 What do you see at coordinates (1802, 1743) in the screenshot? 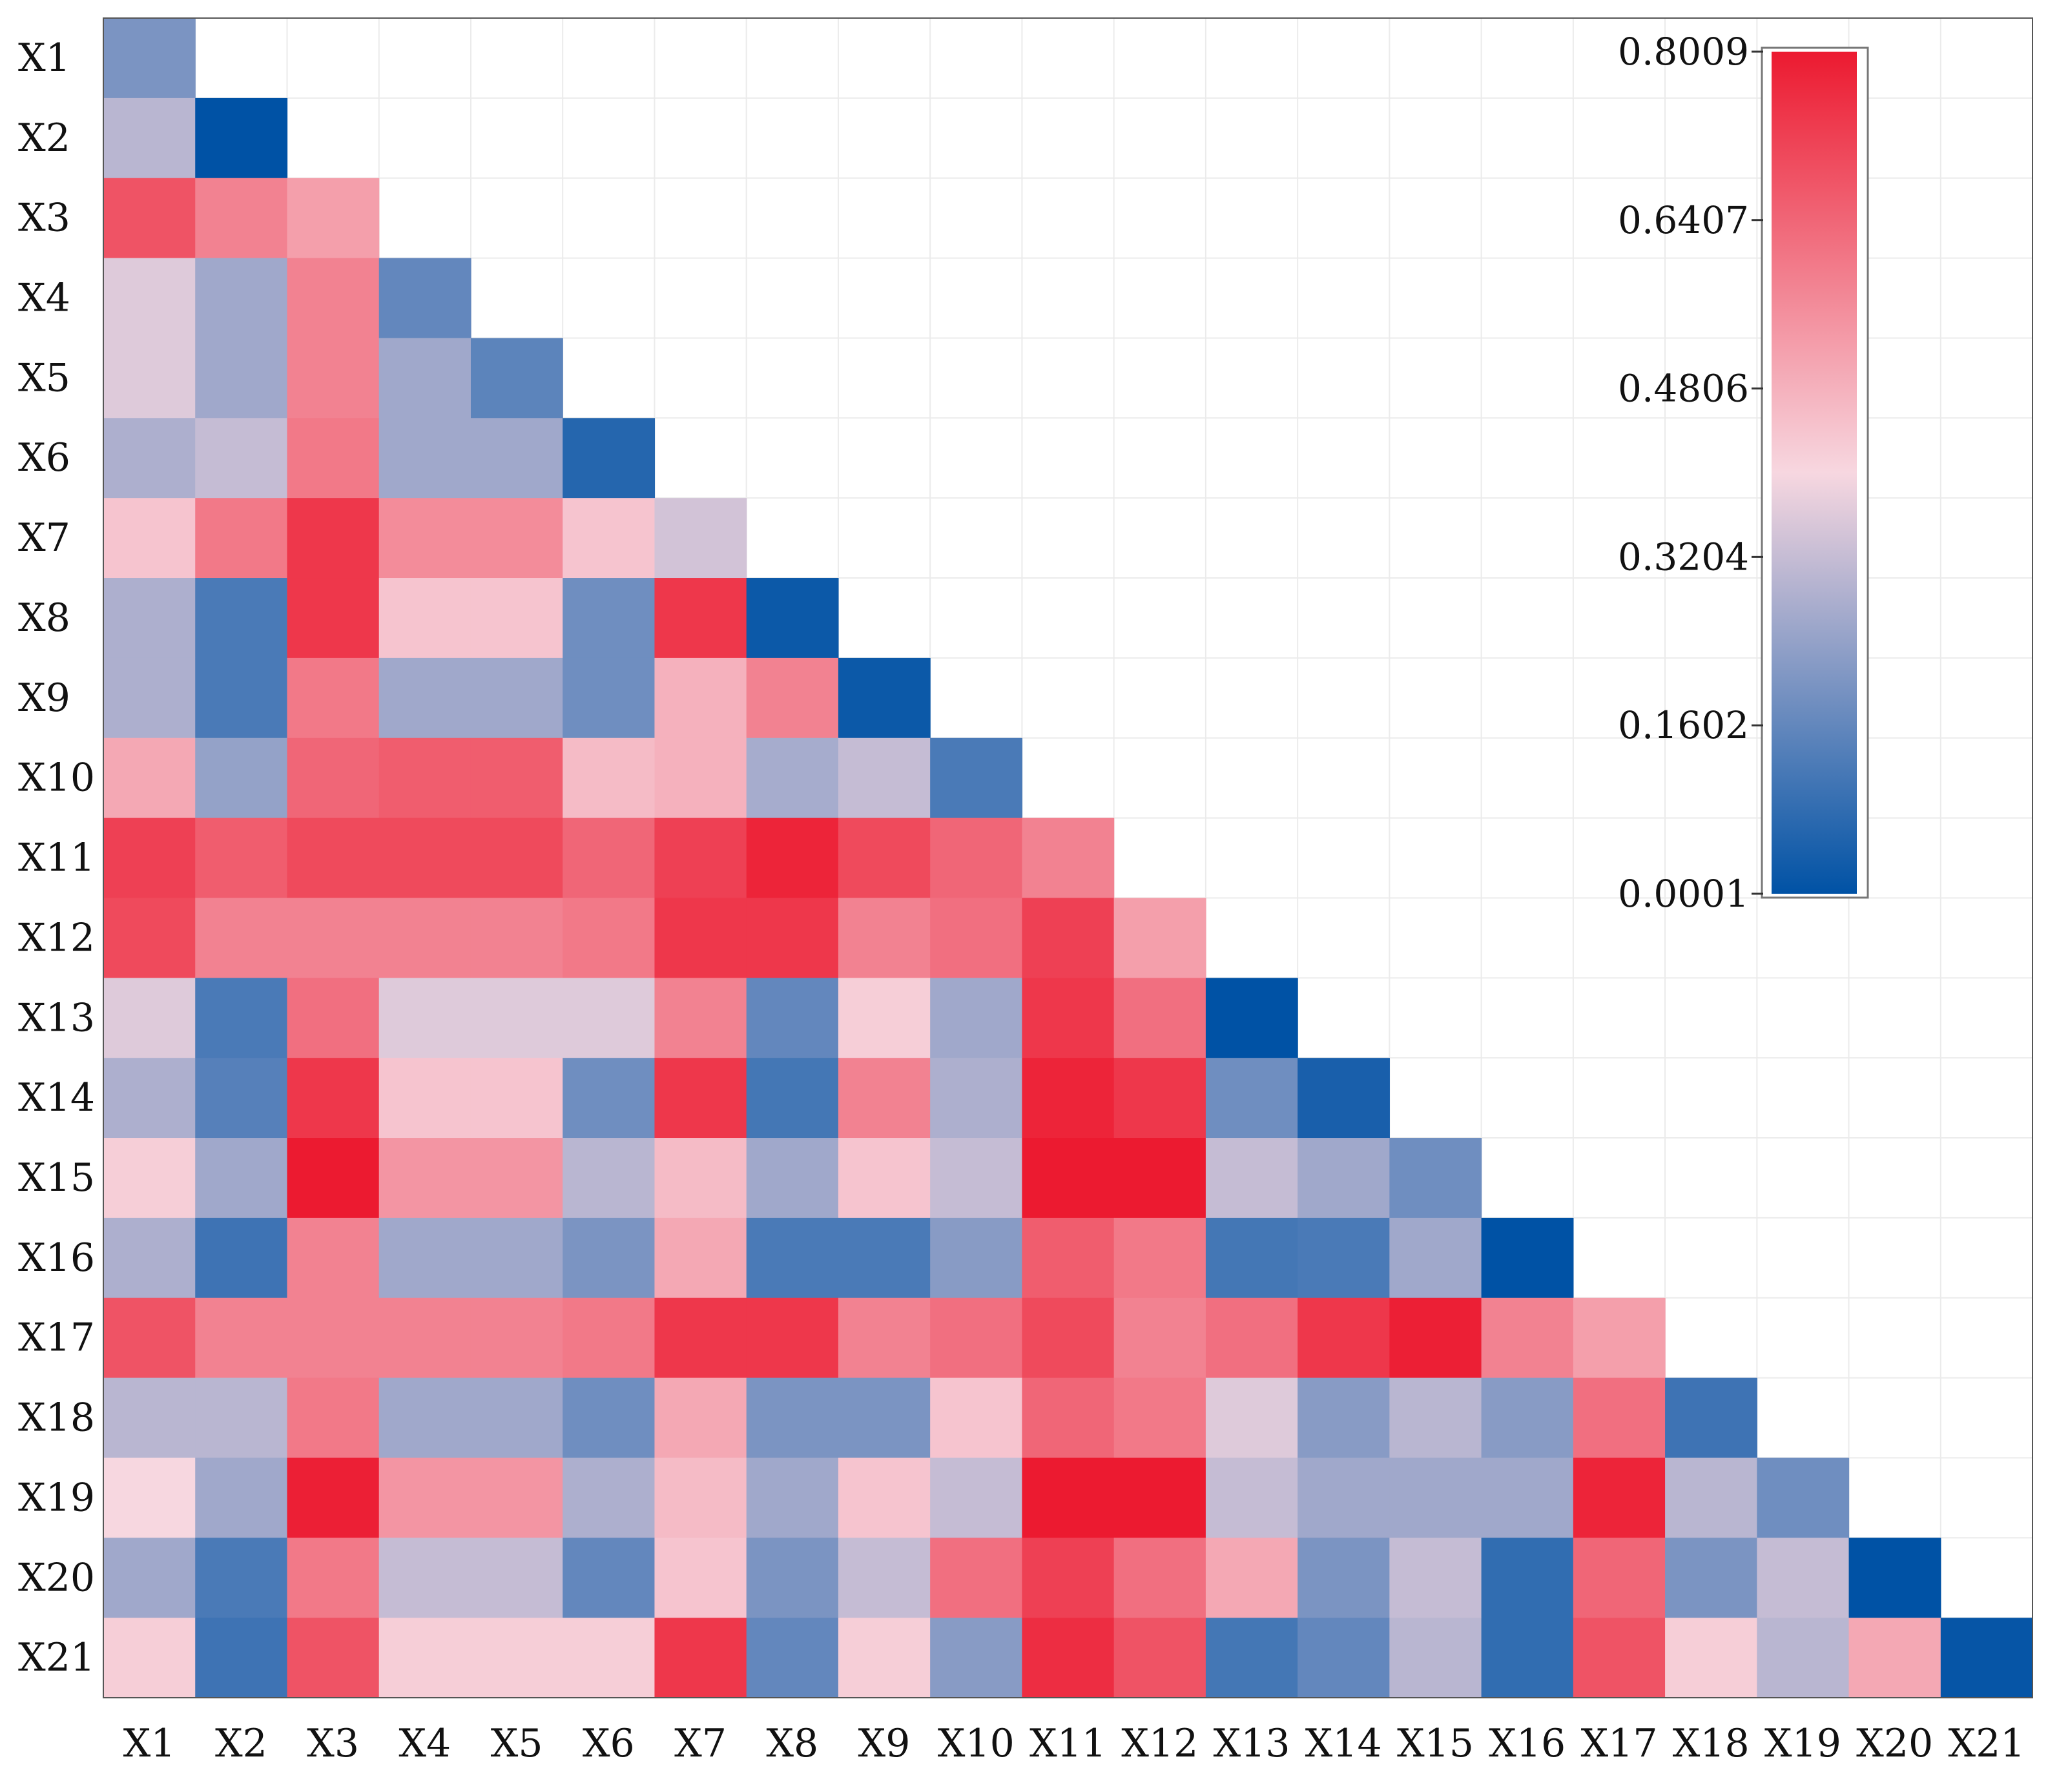
I see `x-tick-label: X19` at bounding box center [1802, 1743].